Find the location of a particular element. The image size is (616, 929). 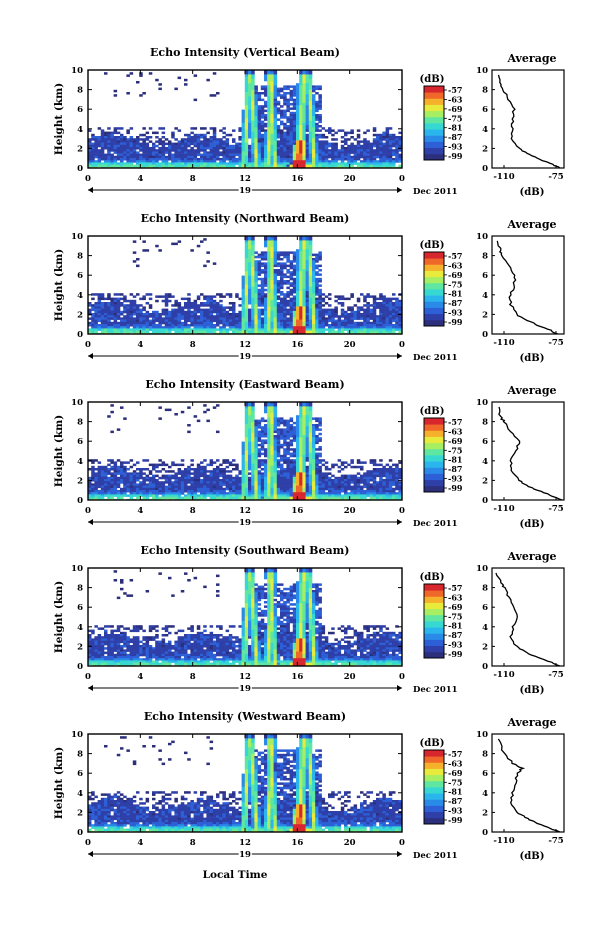

panel-title: Echo Intensity (Westward Beam) is located at coordinates (245, 716).